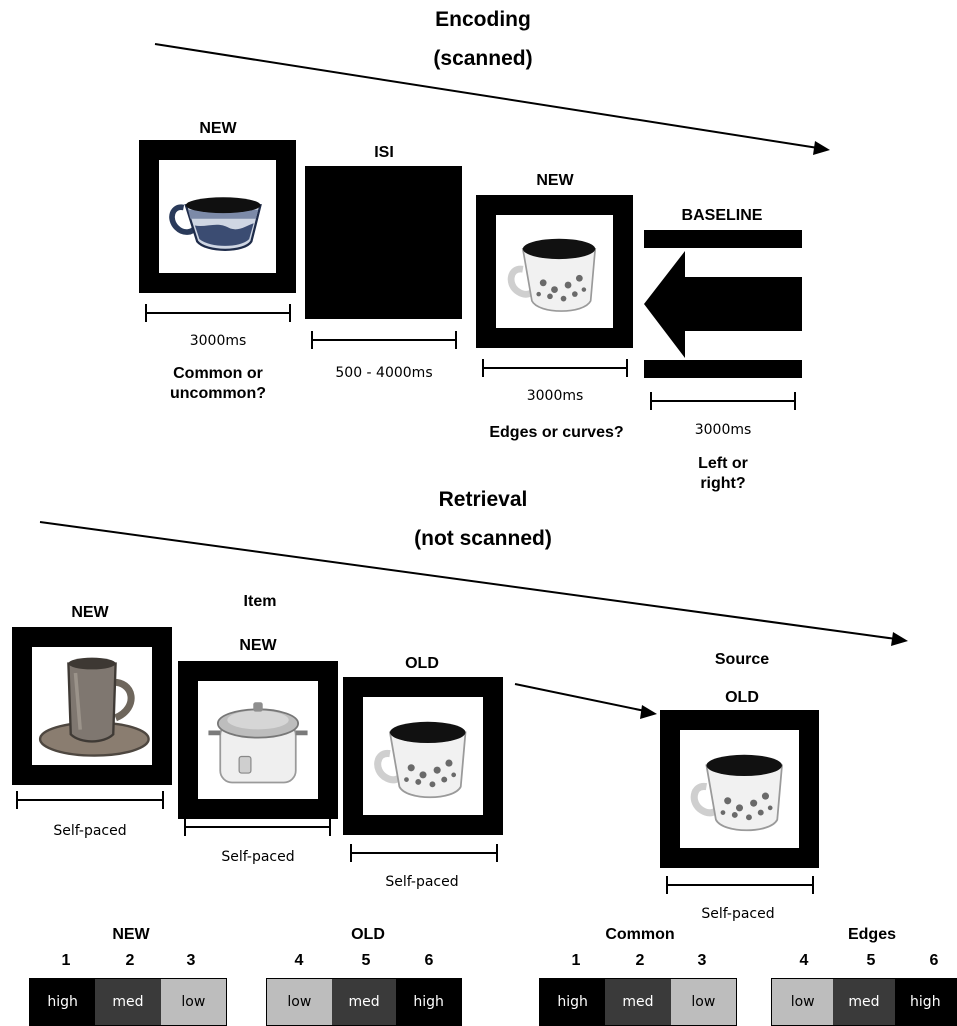  What do you see at coordinates (483, 58) in the screenshot?
I see `encoding-subtitle: (scanned)` at bounding box center [483, 58].